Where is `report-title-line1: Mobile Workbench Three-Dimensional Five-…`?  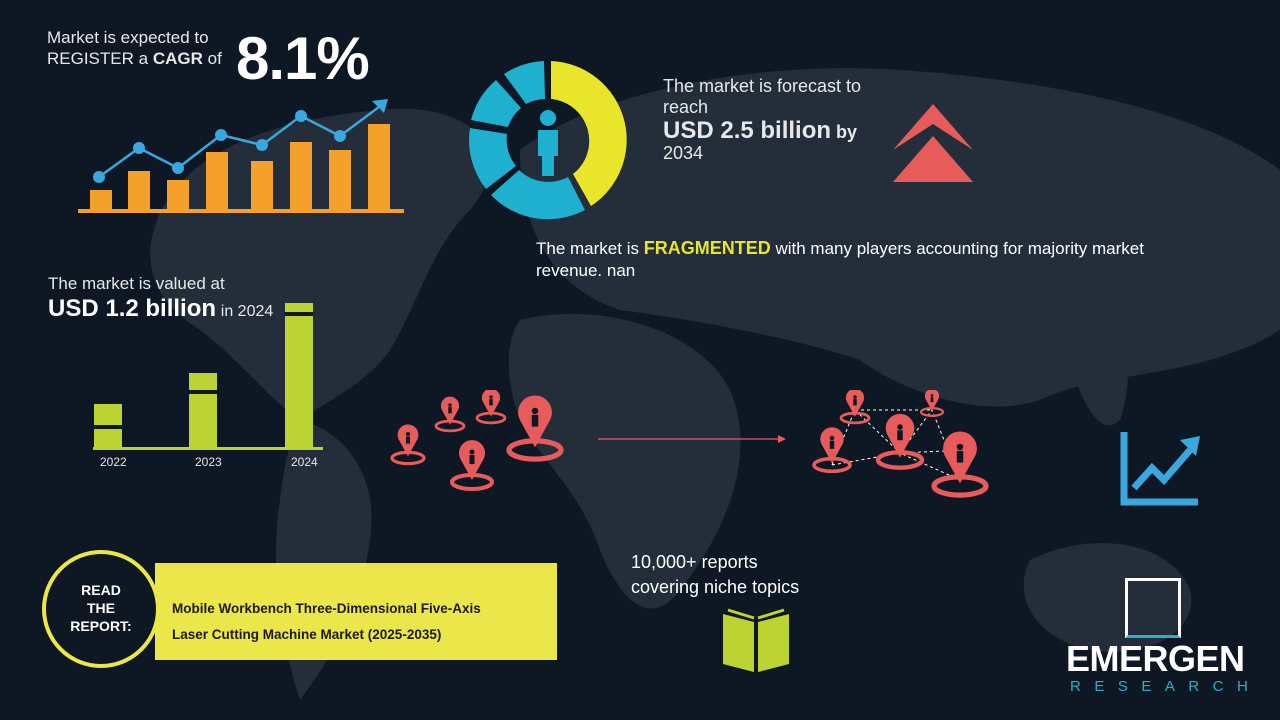 report-title-line1: Mobile Workbench Three-Dimensional Five-… is located at coordinates (326, 608).